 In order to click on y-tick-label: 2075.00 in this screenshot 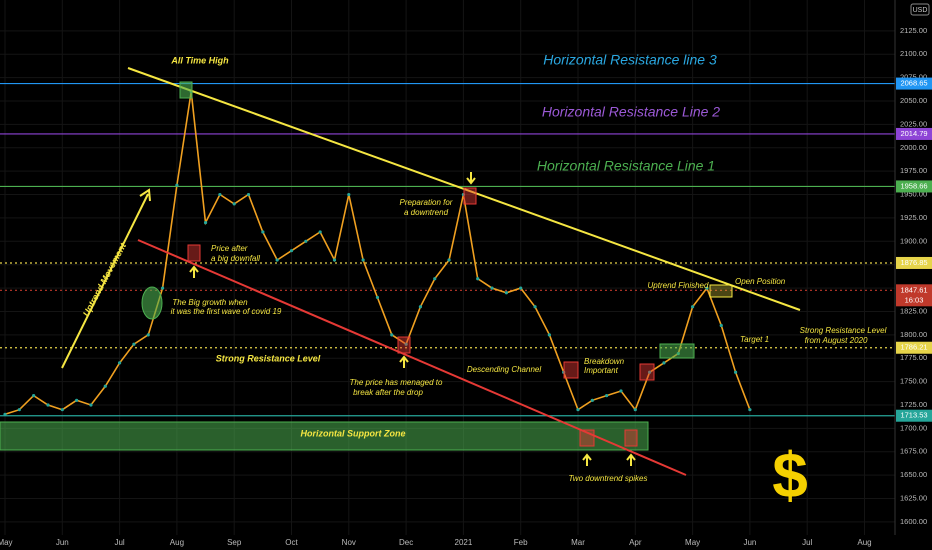, I will do `click(913, 77)`.